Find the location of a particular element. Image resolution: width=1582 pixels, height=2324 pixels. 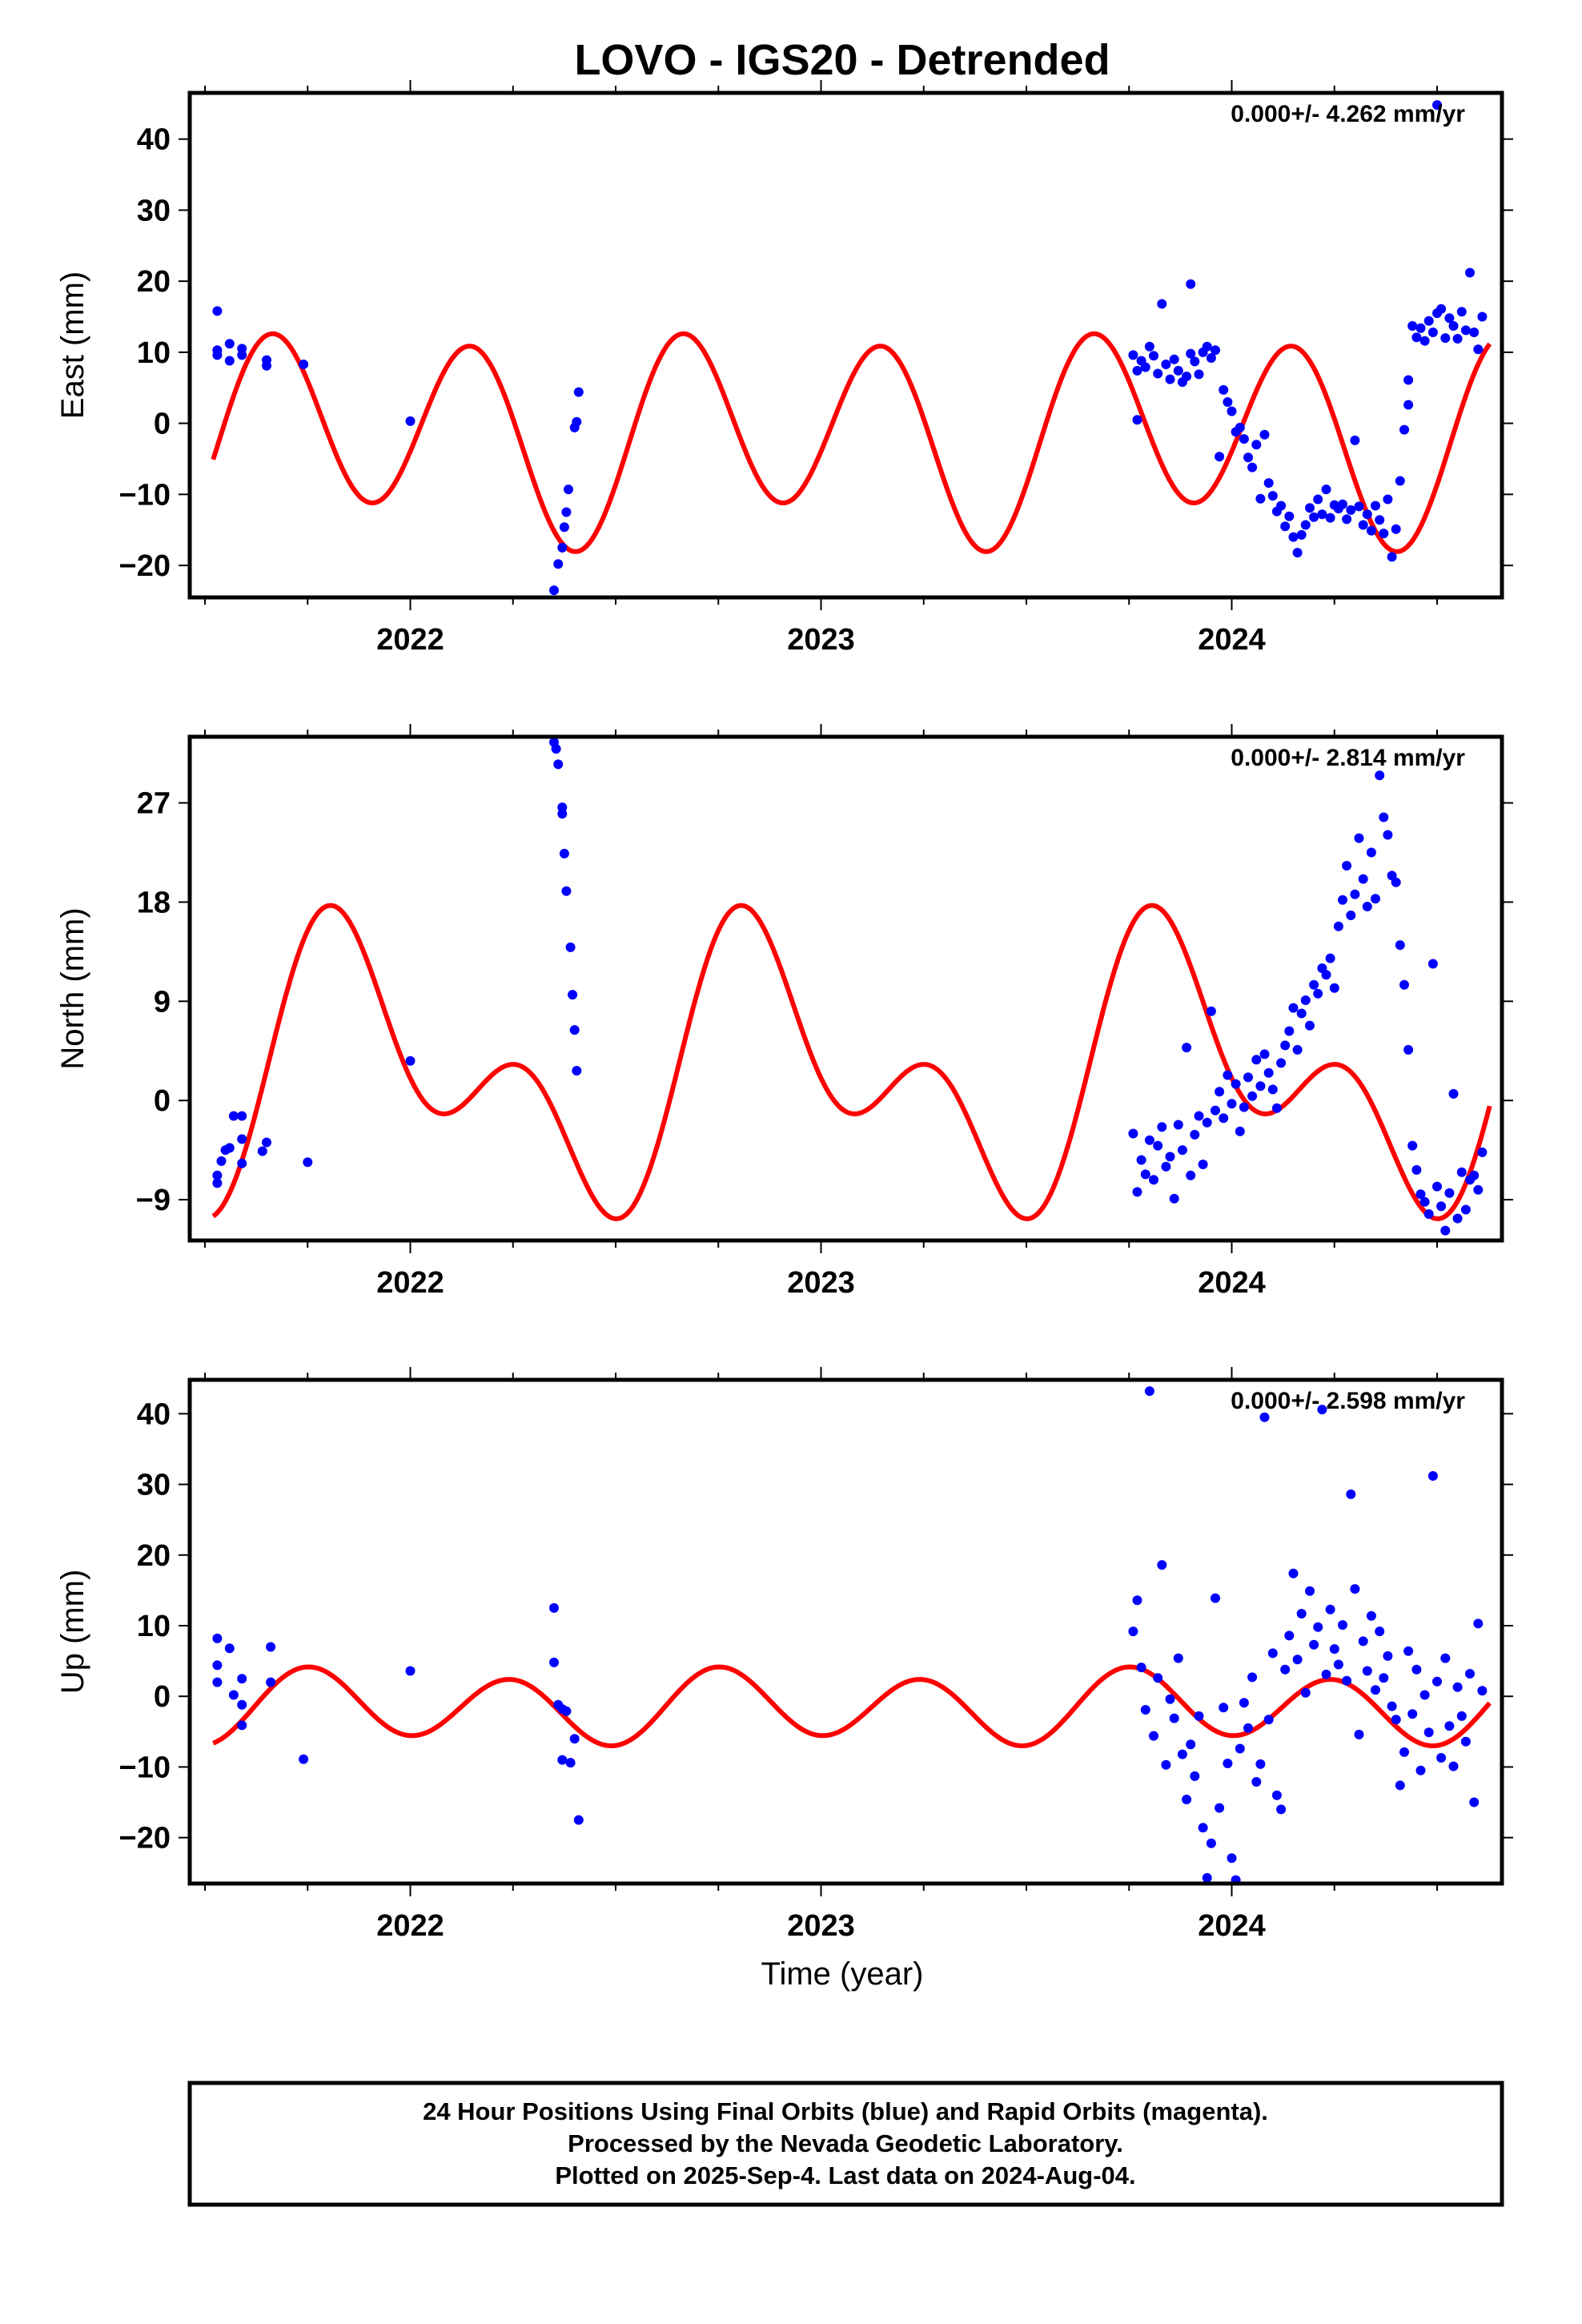

model-curve is located at coordinates (851, 443).